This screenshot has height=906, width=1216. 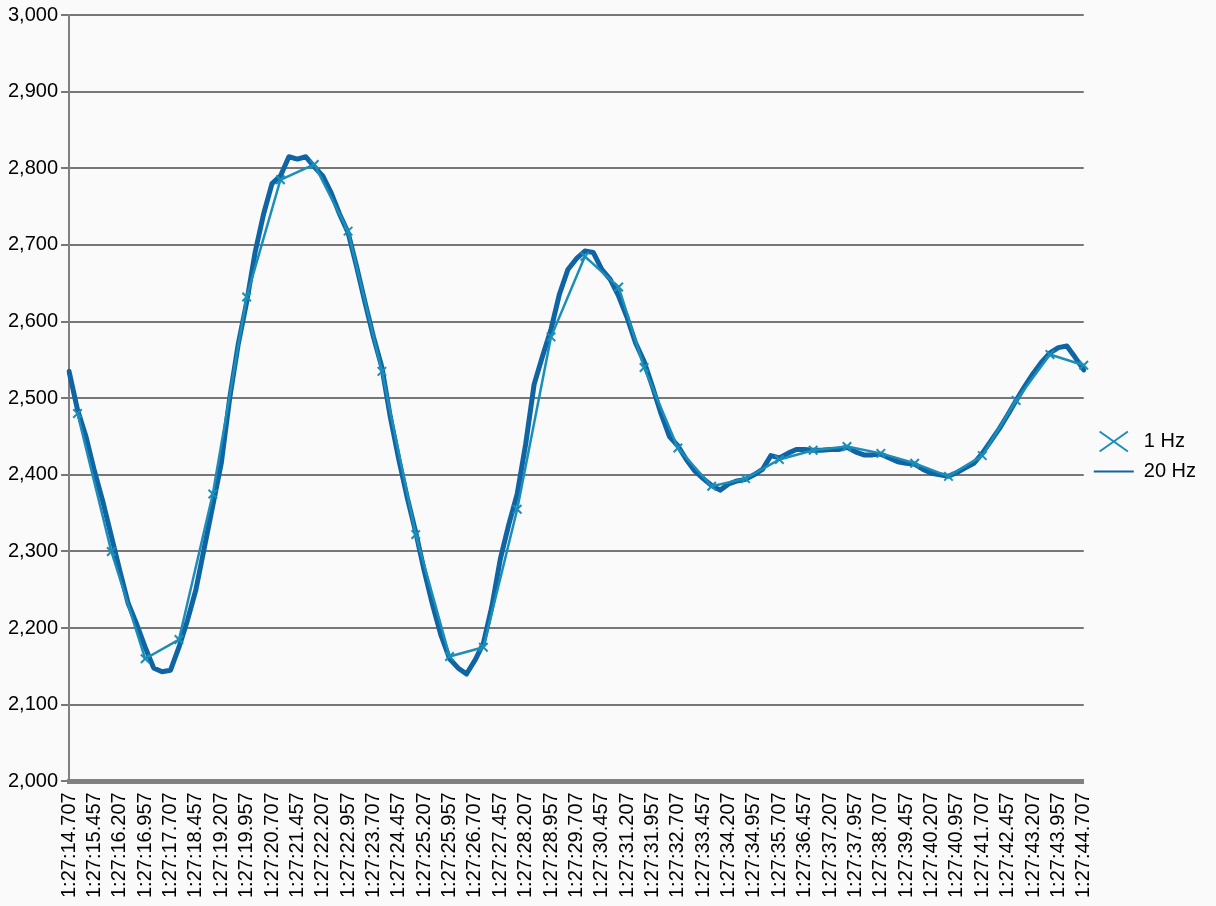 What do you see at coordinates (1164, 440) in the screenshot?
I see `legend-label: 1 Hz` at bounding box center [1164, 440].